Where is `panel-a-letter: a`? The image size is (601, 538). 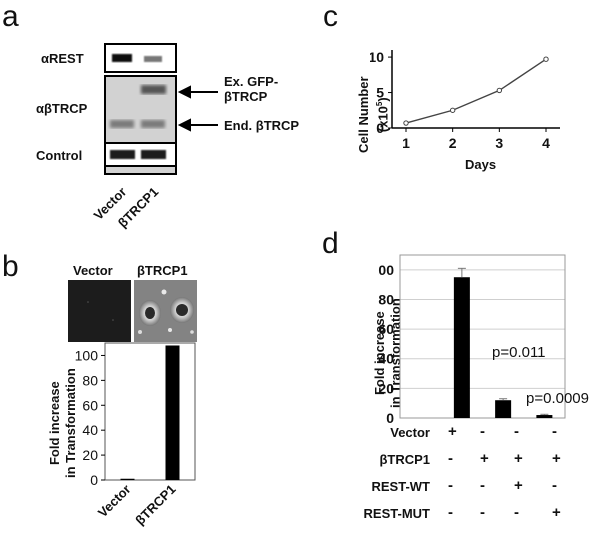
panel-a-letter: a is located at coordinates (10, 16).